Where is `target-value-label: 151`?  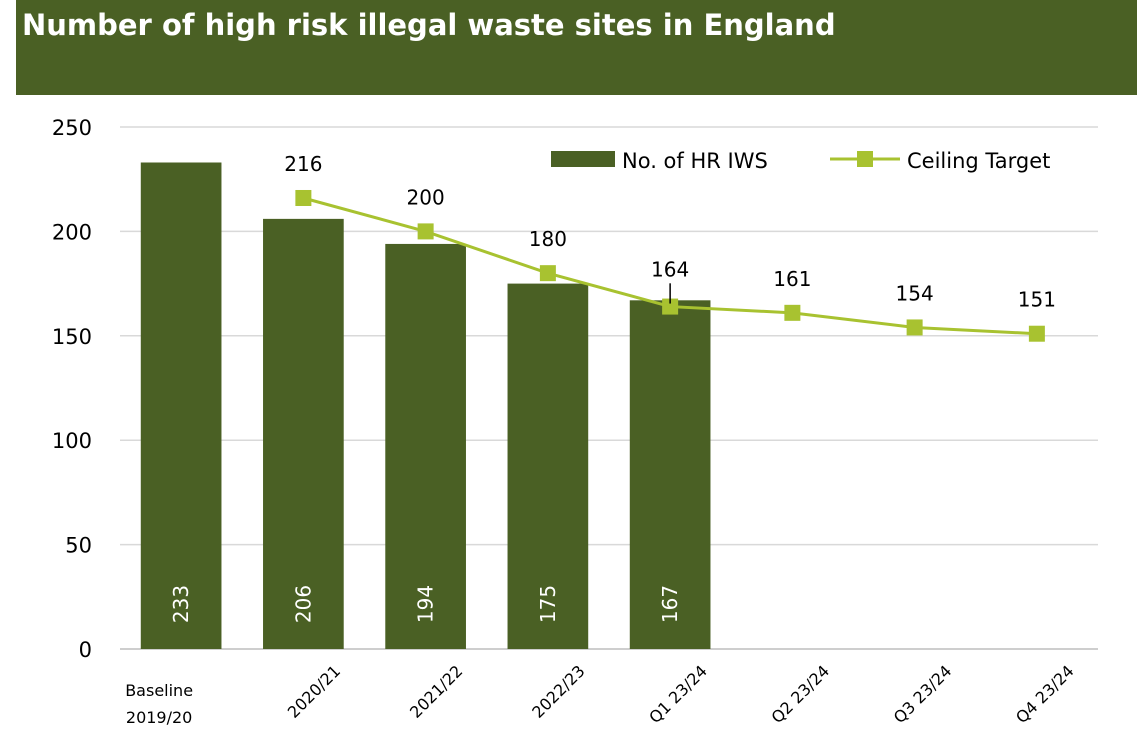 target-value-label: 151 is located at coordinates (1037, 300).